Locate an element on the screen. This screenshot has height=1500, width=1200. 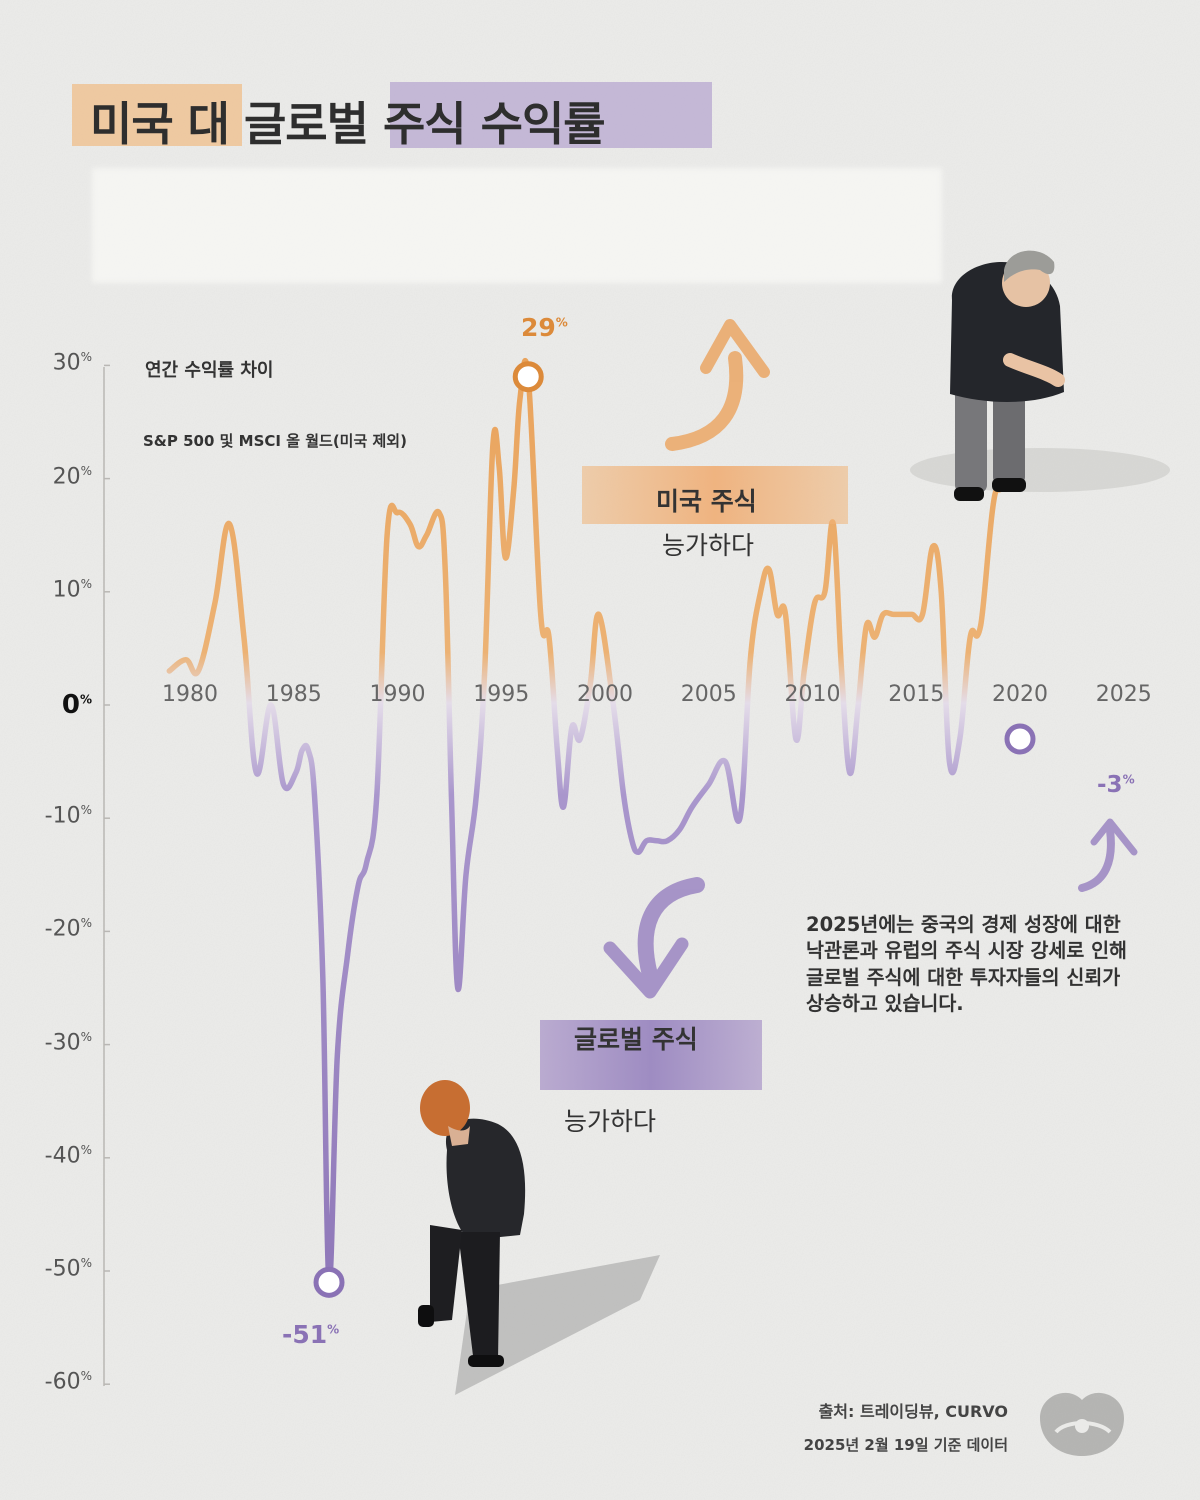
y-tick-label: -10% is located at coordinates (68, 816).